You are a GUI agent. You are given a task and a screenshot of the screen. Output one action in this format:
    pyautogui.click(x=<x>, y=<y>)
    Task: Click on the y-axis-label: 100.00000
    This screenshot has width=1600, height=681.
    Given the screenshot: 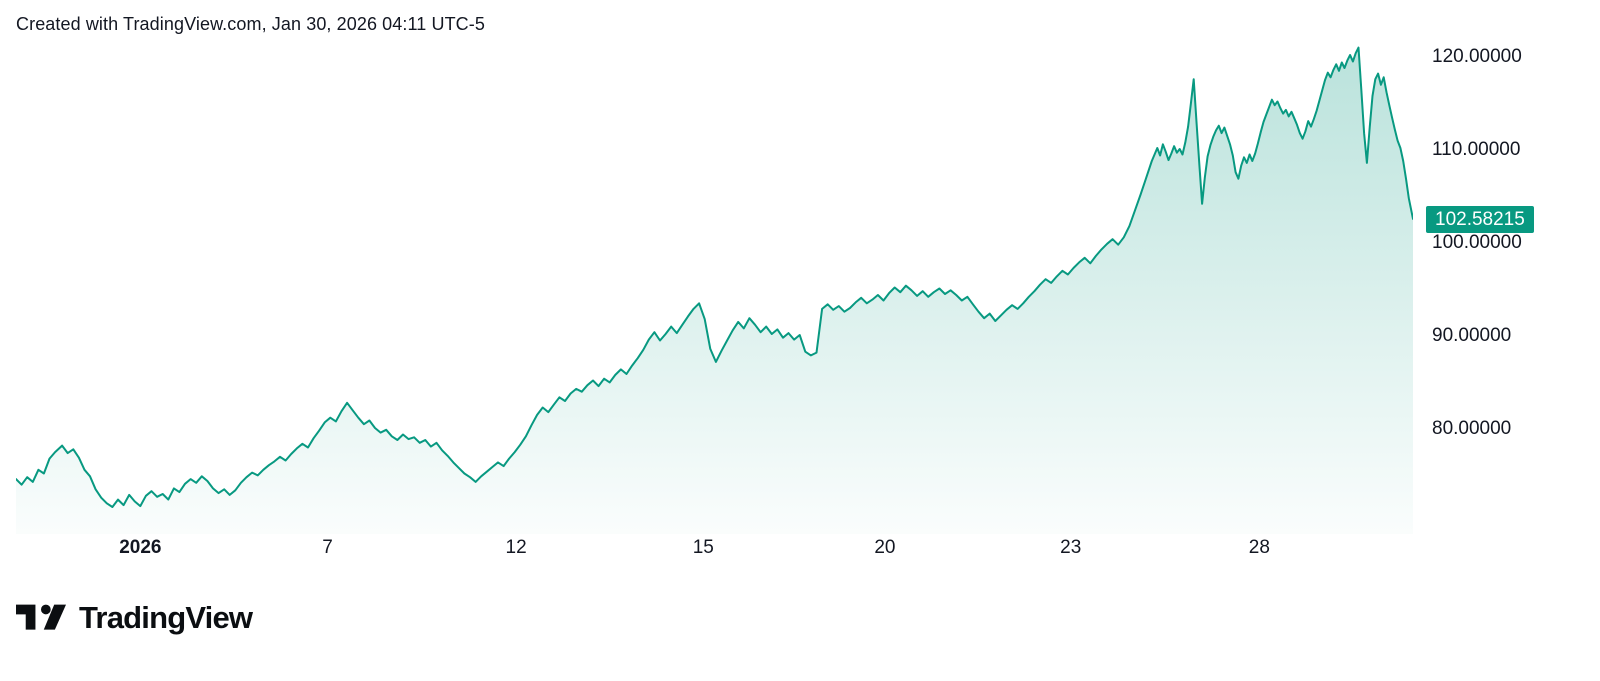 What is the action you would take?
    pyautogui.click(x=1477, y=242)
    